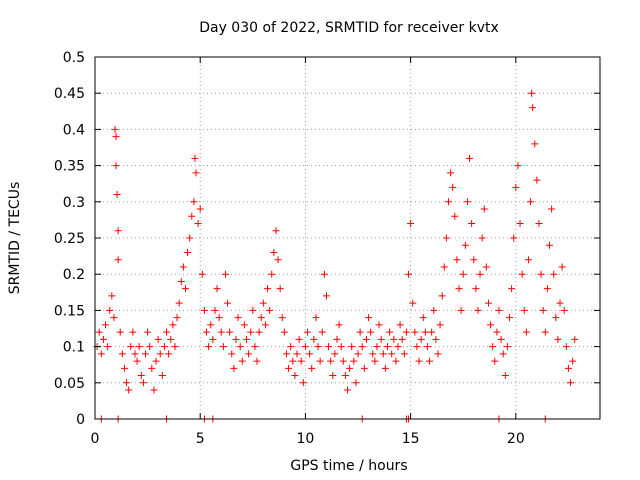 The height and width of the screenshot is (480, 640). What do you see at coordinates (411, 439) in the screenshot?
I see `x-tick-label: 15` at bounding box center [411, 439].